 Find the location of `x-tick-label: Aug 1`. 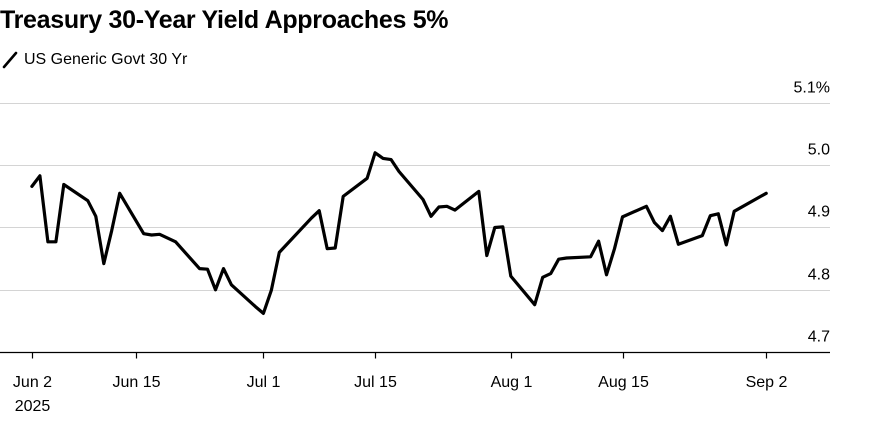

x-tick-label: Aug 1 is located at coordinates (512, 382).